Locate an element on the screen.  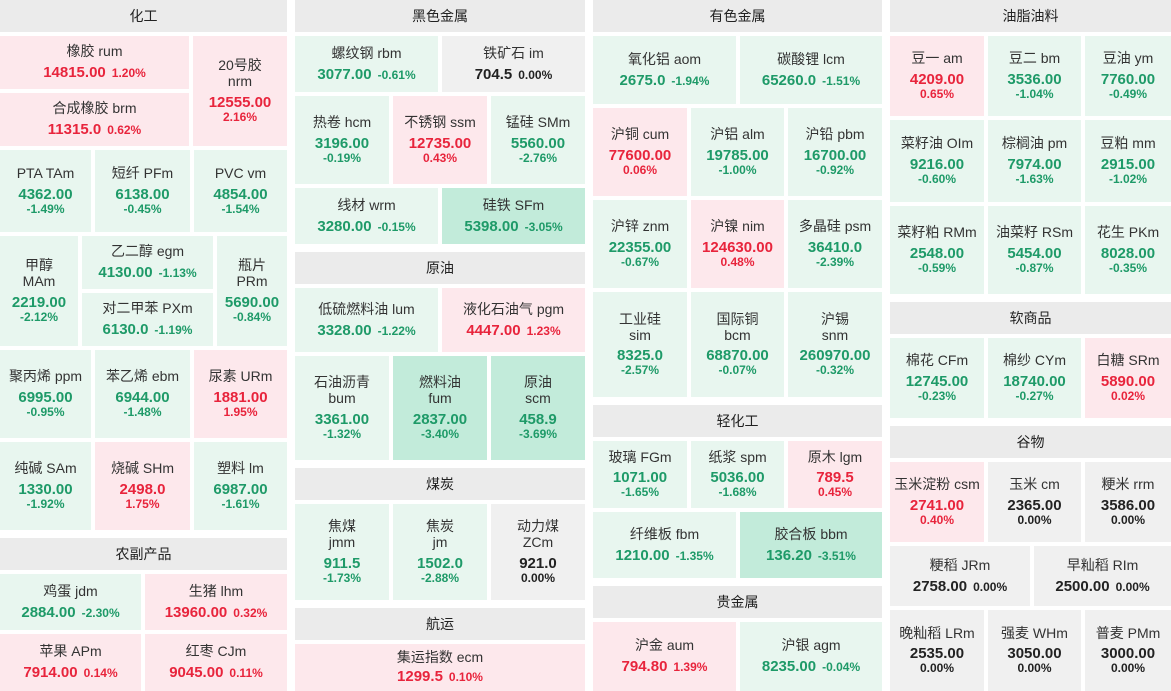
tile-lum: 低硫燃料油 lum 3328.00 -1.22% is located at coordinates (366, 320).